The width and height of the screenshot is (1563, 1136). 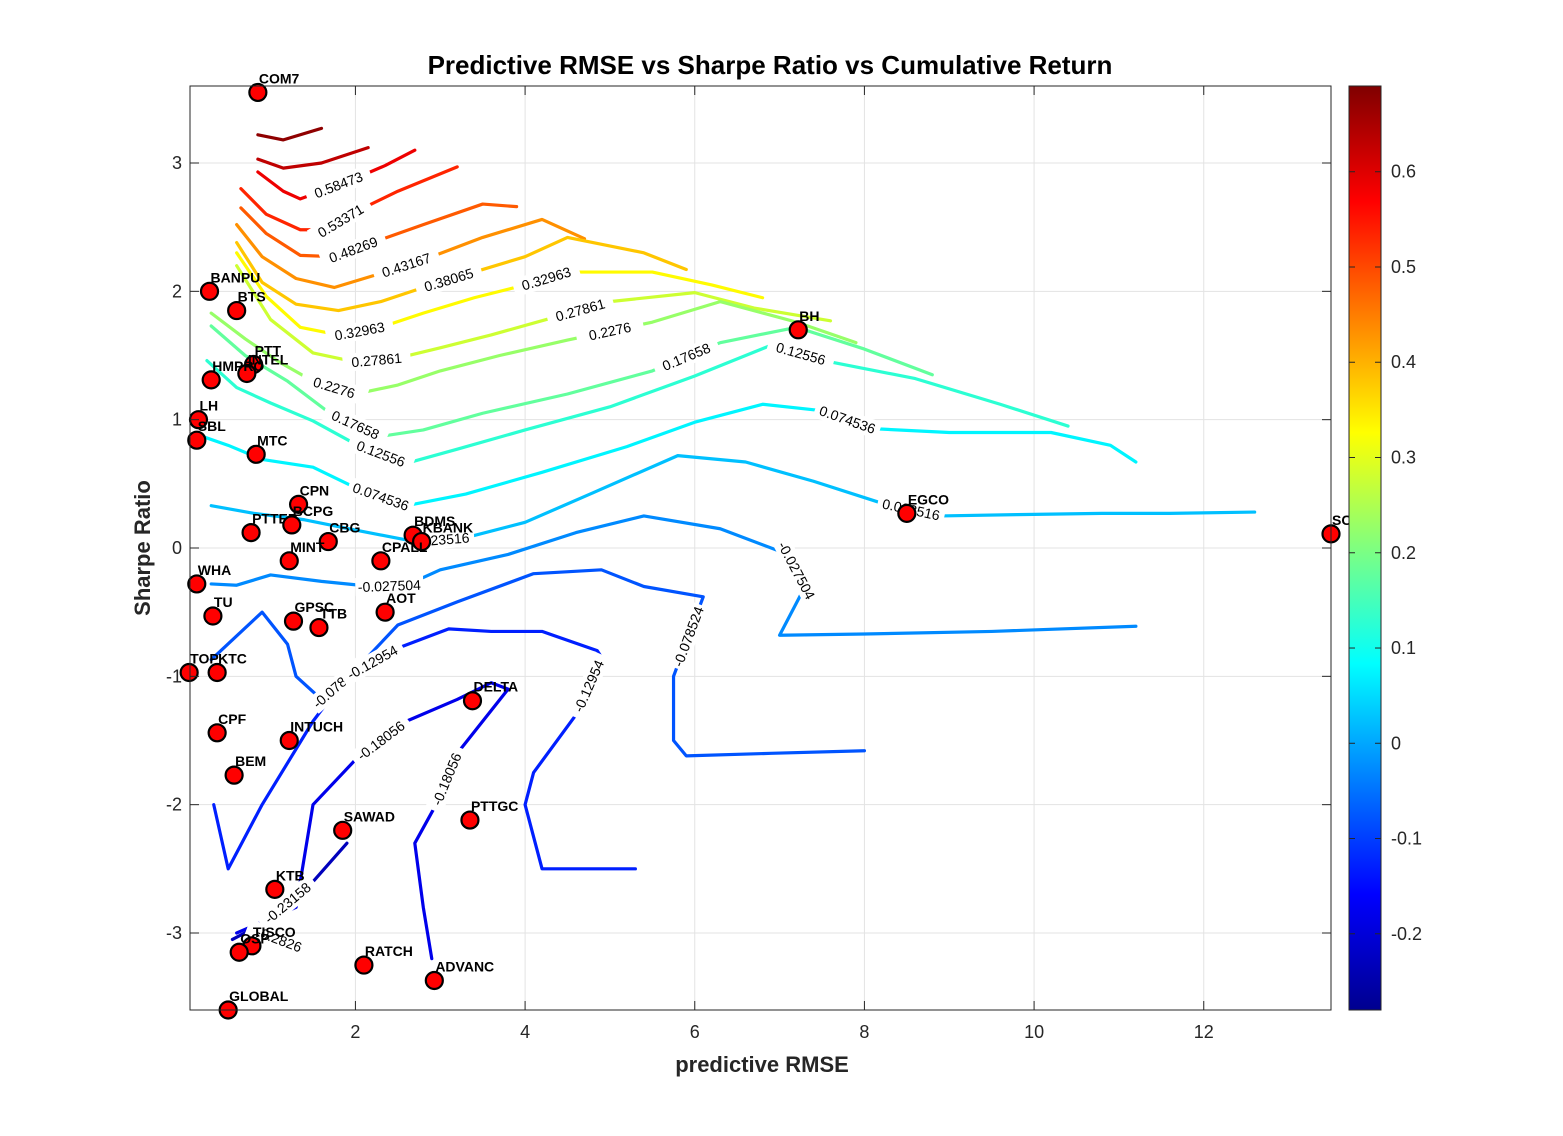 I want to click on point-label: TOP, so click(x=204, y=658).